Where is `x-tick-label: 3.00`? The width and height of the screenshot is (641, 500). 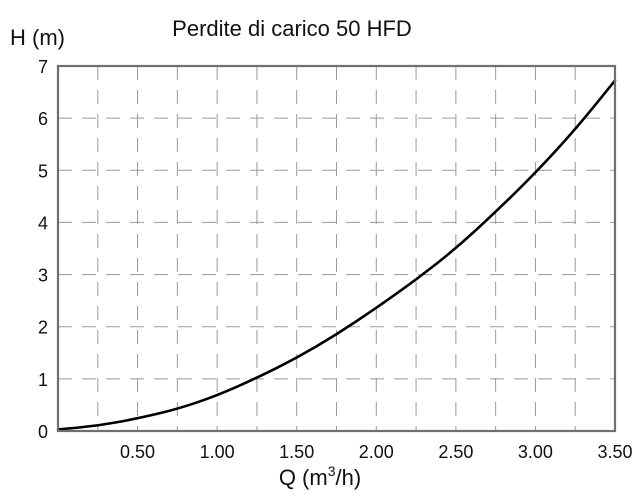
x-tick-label: 3.00 is located at coordinates (535, 452).